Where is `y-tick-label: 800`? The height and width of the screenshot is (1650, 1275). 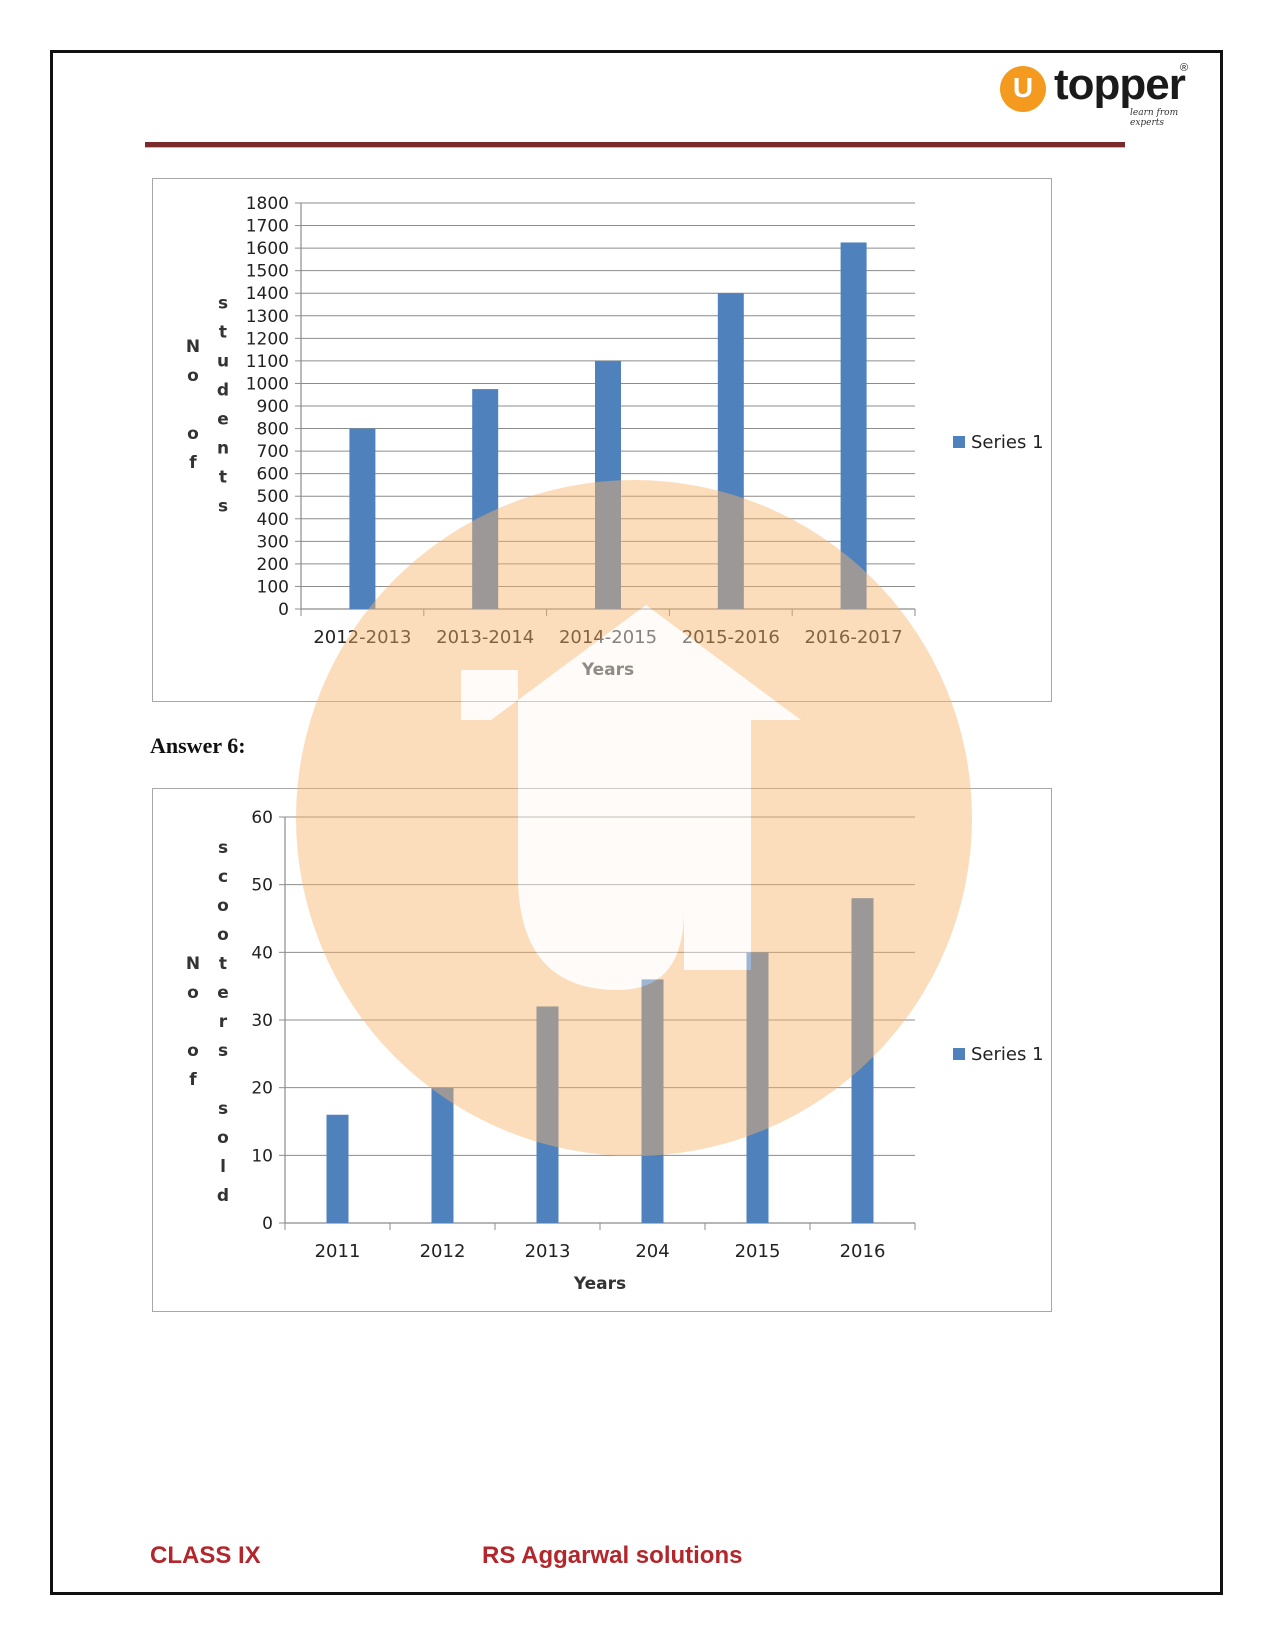 y-tick-label: 800 is located at coordinates (273, 430).